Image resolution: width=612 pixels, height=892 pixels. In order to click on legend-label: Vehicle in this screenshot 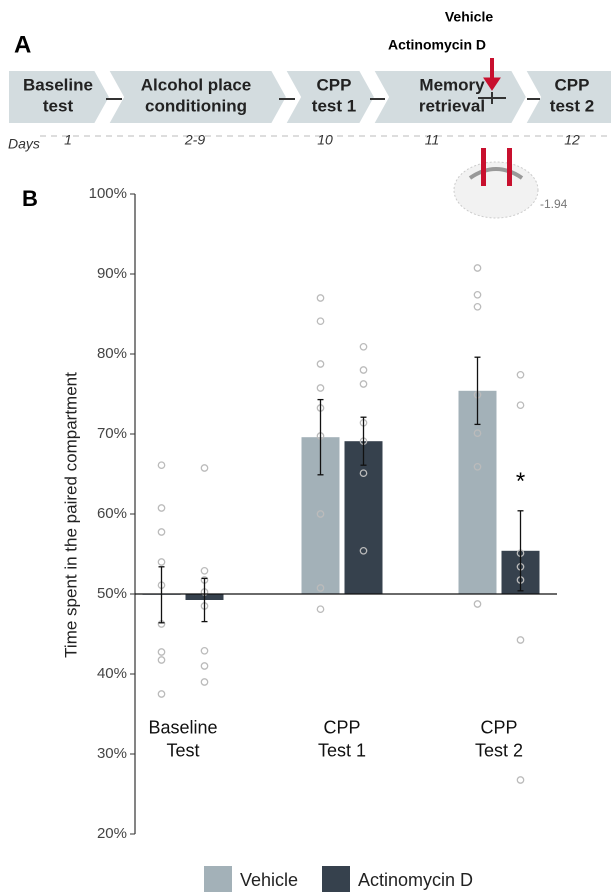, I will do `click(269, 880)`.